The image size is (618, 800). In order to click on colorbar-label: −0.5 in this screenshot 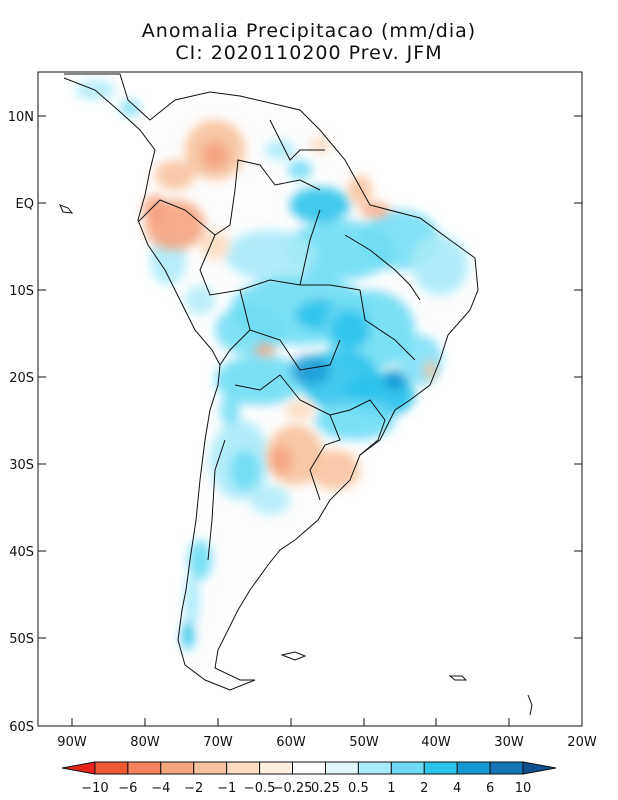, I will do `click(260, 788)`.